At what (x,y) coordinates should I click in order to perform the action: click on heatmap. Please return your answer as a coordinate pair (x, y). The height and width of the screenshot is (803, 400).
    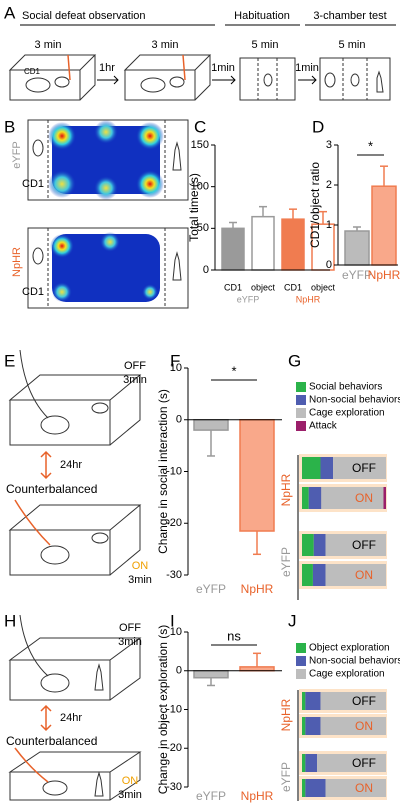
    Looking at the image, I should click on (108, 214).